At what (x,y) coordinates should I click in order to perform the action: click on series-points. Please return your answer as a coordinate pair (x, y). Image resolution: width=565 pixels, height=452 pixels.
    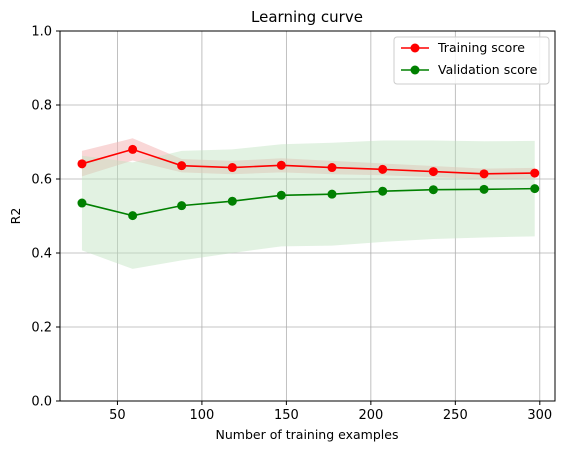
    Looking at the image, I should click on (308, 182).